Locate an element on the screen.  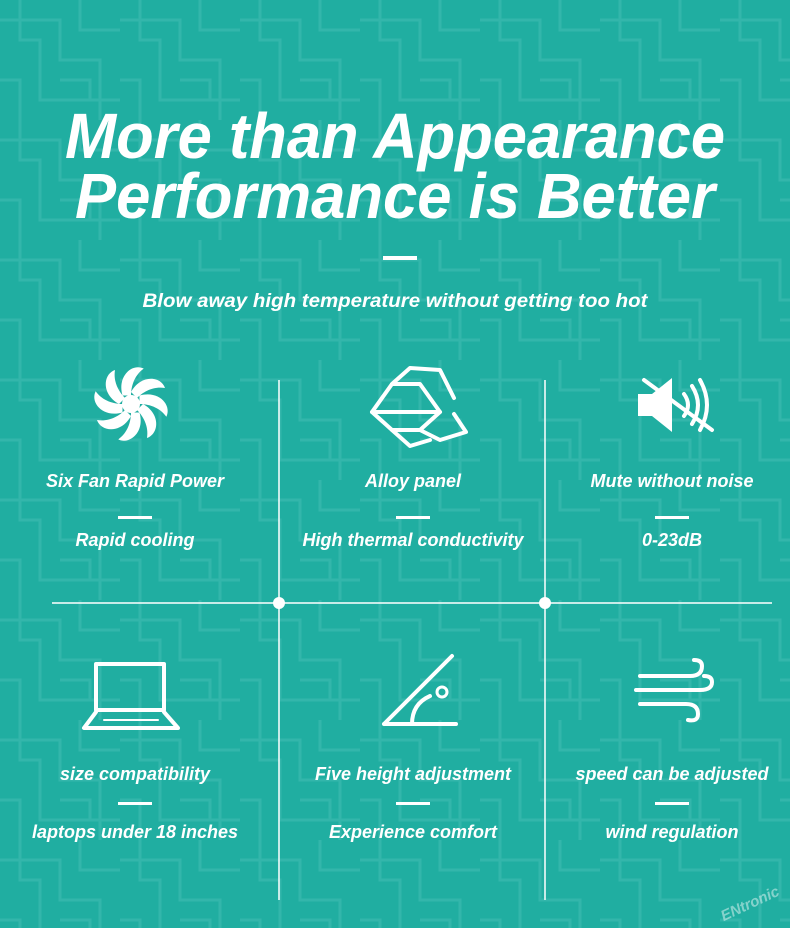
feature-title: Six Fan Rapid Power is located at coordinates (135, 481).